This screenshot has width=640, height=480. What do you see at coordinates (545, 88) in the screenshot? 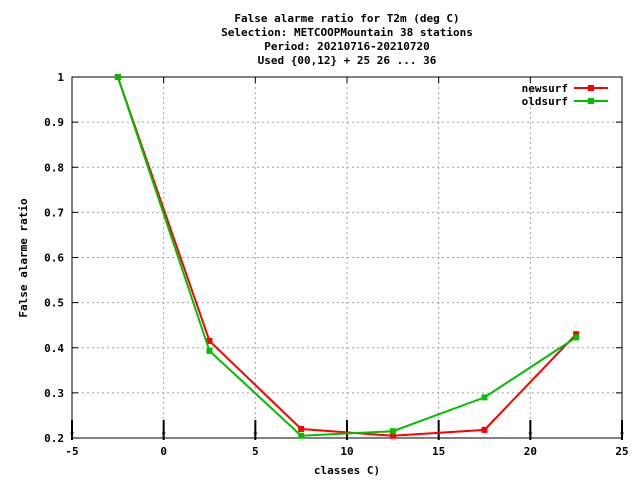
I see `legend-label: newsurf` at bounding box center [545, 88].